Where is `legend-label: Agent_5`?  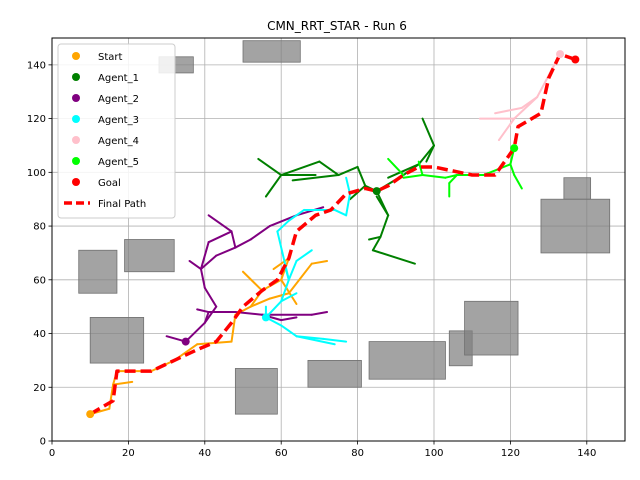
legend-label: Agent_5 is located at coordinates (118, 162).